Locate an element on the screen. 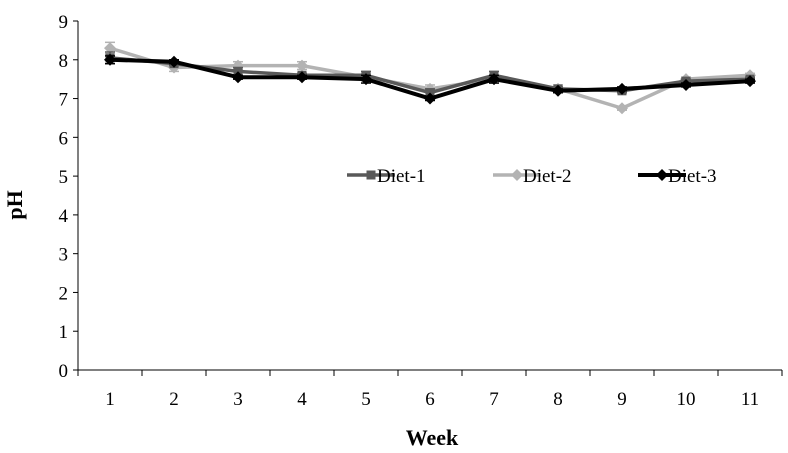 The width and height of the screenshot is (788, 453). legend: Diet-1 Diet-2 Diet-3 is located at coordinates (532, 176).